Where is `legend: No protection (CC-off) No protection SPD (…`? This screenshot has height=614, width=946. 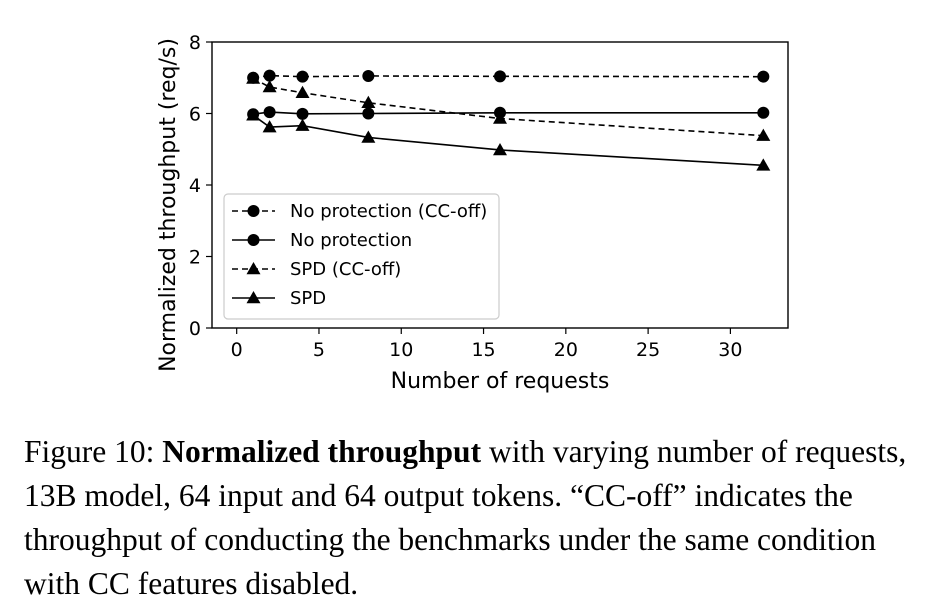
legend: No protection (CC-off) No protection SPD (… is located at coordinates (361, 256).